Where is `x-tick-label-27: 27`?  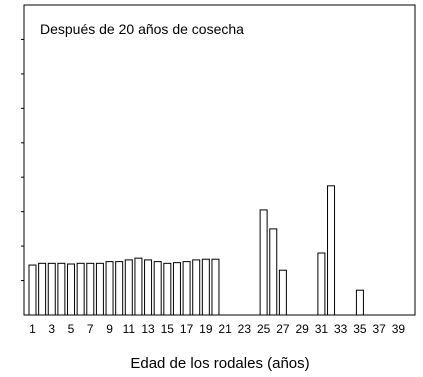 x-tick-label-27: 27 is located at coordinates (283, 329).